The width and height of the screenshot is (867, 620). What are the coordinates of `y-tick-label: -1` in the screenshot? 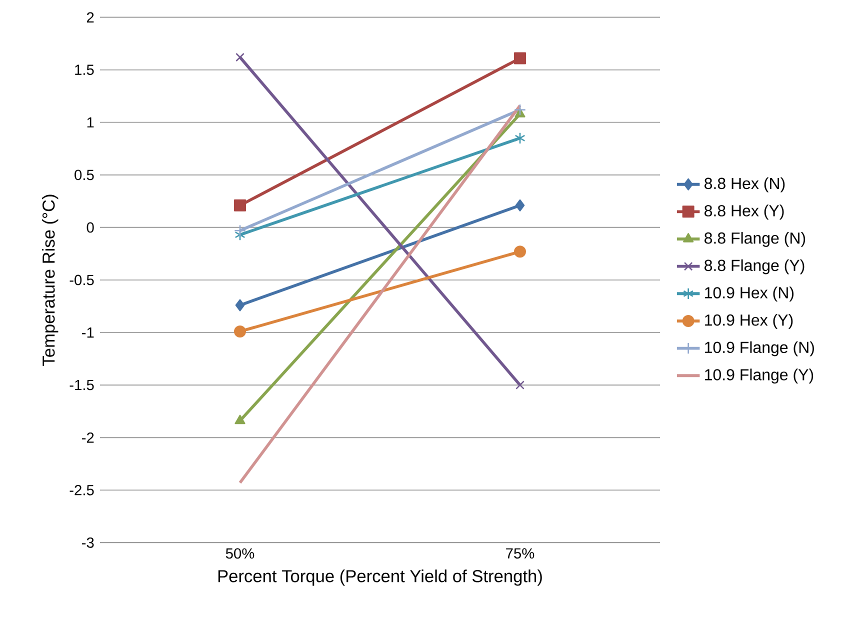 It's located at (88, 332).